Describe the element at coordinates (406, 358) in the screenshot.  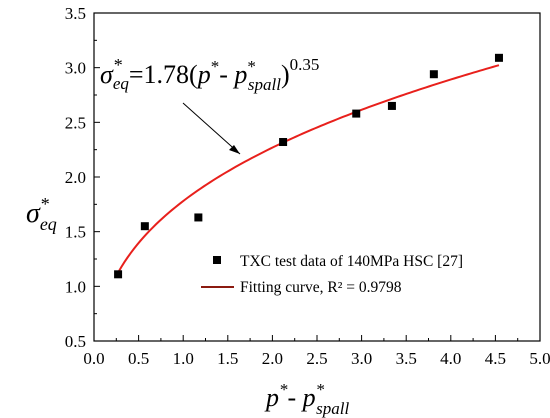
I see `x-tick-label: 3.5` at that location.